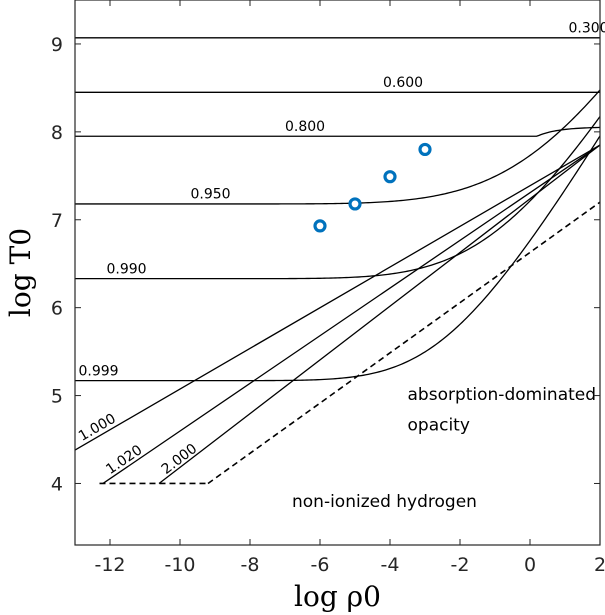  What do you see at coordinates (439, 426) in the screenshot?
I see `annotation-opacity: opacity` at bounding box center [439, 426].